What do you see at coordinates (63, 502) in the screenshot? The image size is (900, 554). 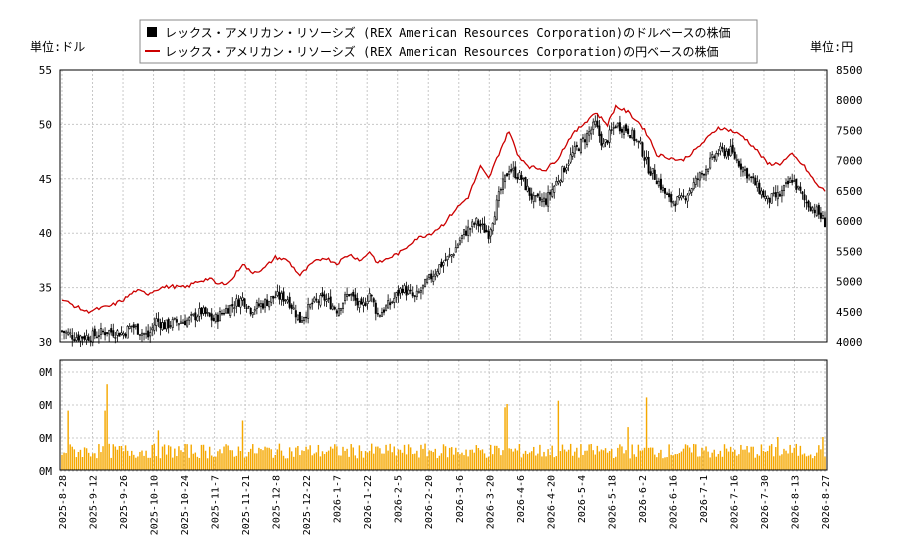 I see `date-tick-label: 2025-8-28` at bounding box center [63, 502].